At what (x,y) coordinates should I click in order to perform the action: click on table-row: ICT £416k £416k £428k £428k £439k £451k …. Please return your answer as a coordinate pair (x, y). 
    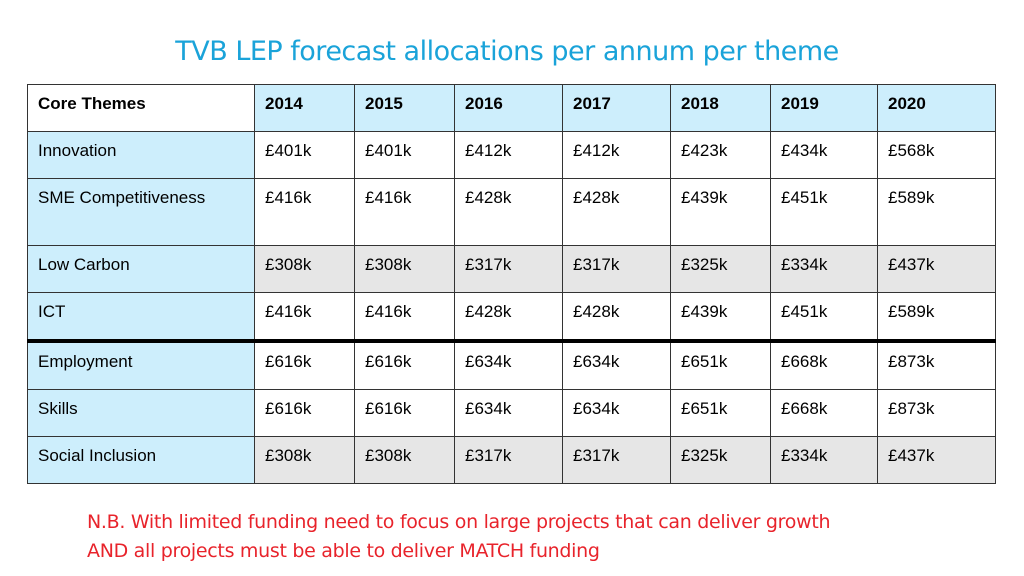
    Looking at the image, I should click on (511, 317).